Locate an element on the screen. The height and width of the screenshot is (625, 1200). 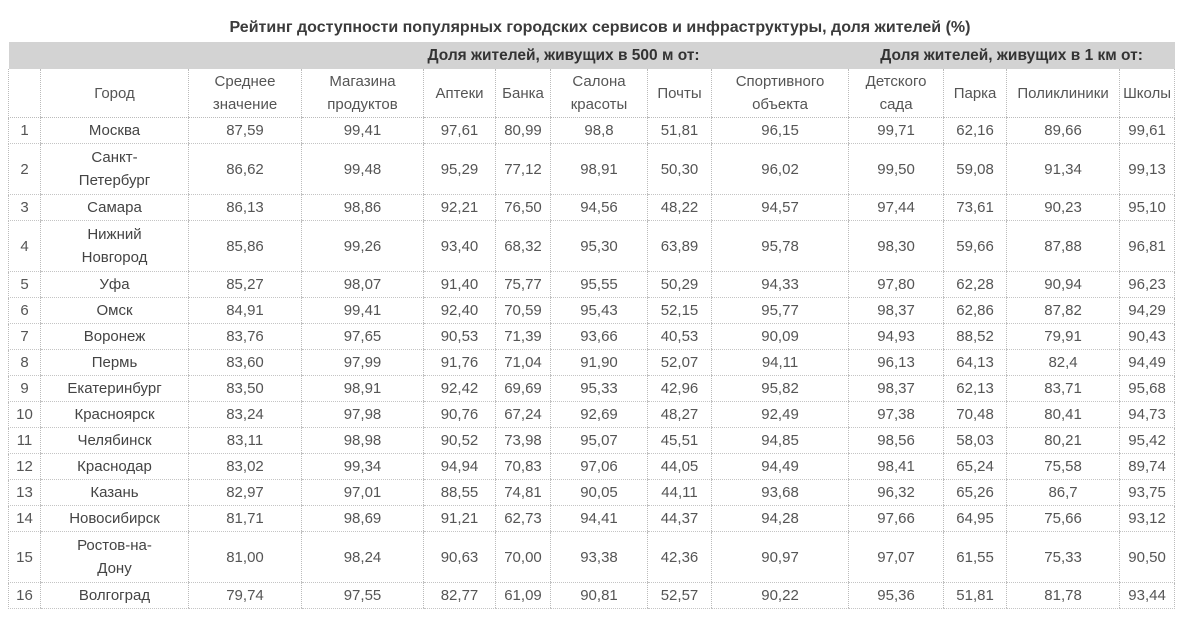
value-cell: 92,69 is located at coordinates (599, 414).